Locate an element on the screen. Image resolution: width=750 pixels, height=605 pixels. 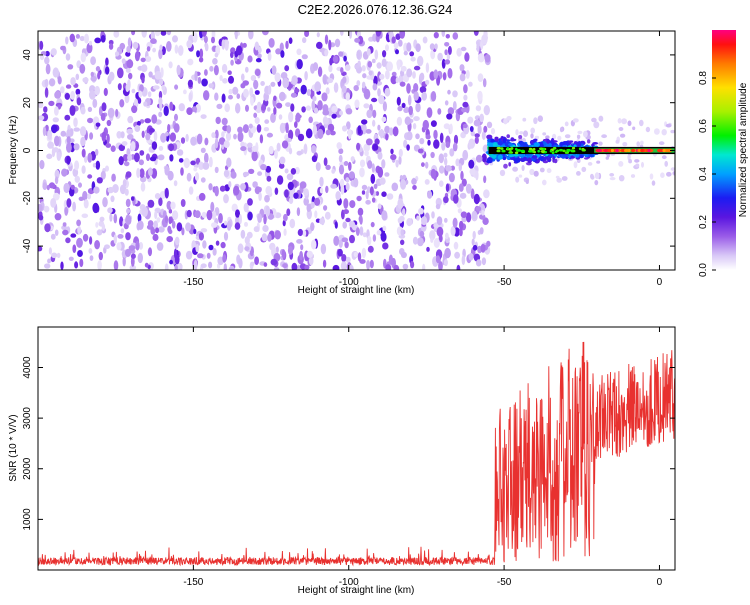
x-tick-label: 0 is located at coordinates (660, 282).